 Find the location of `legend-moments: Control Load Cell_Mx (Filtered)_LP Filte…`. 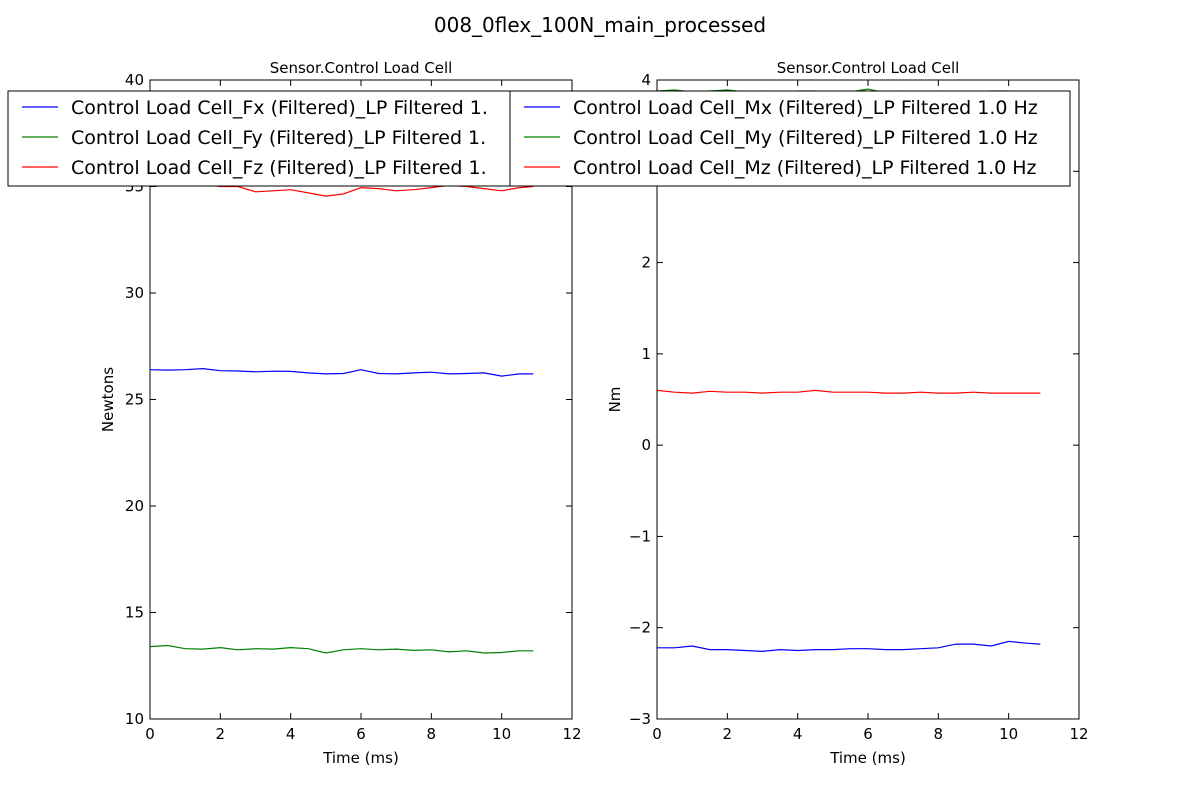

legend-moments: Control Load Cell_Mx (Filtered)_LP Filte… is located at coordinates (790, 138).